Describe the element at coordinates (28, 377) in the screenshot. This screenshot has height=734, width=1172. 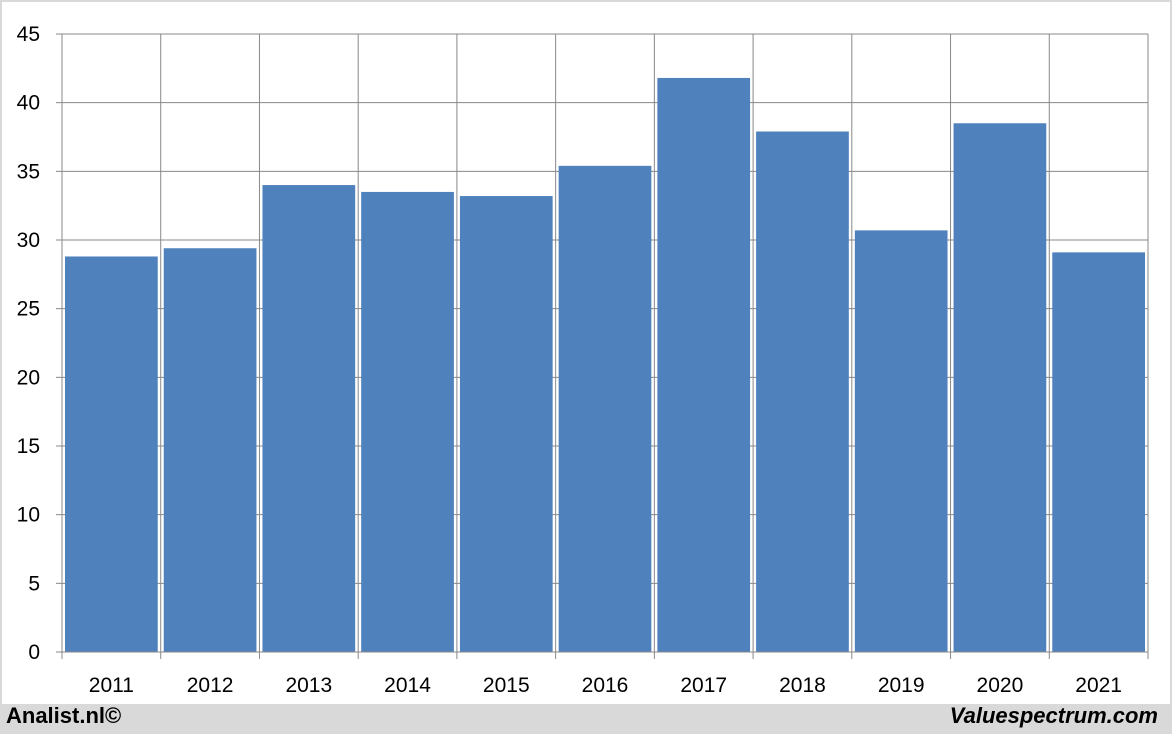
I see `y-tick-label: 20` at that location.